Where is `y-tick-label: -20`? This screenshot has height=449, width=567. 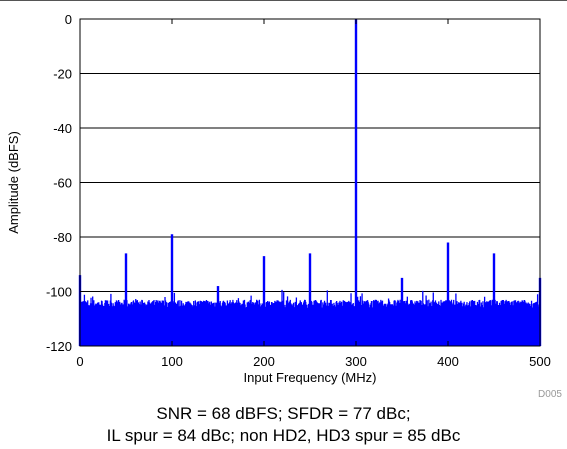 y-tick-label: -20 is located at coordinates (62, 74).